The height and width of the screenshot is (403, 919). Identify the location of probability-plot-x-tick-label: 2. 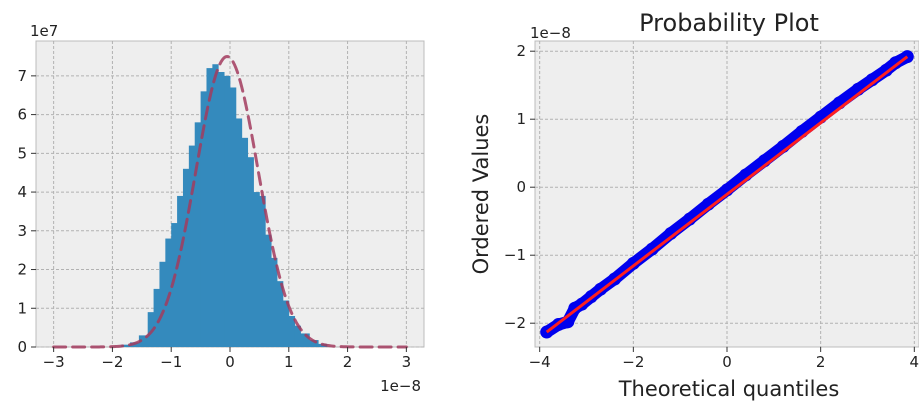
(821, 362).